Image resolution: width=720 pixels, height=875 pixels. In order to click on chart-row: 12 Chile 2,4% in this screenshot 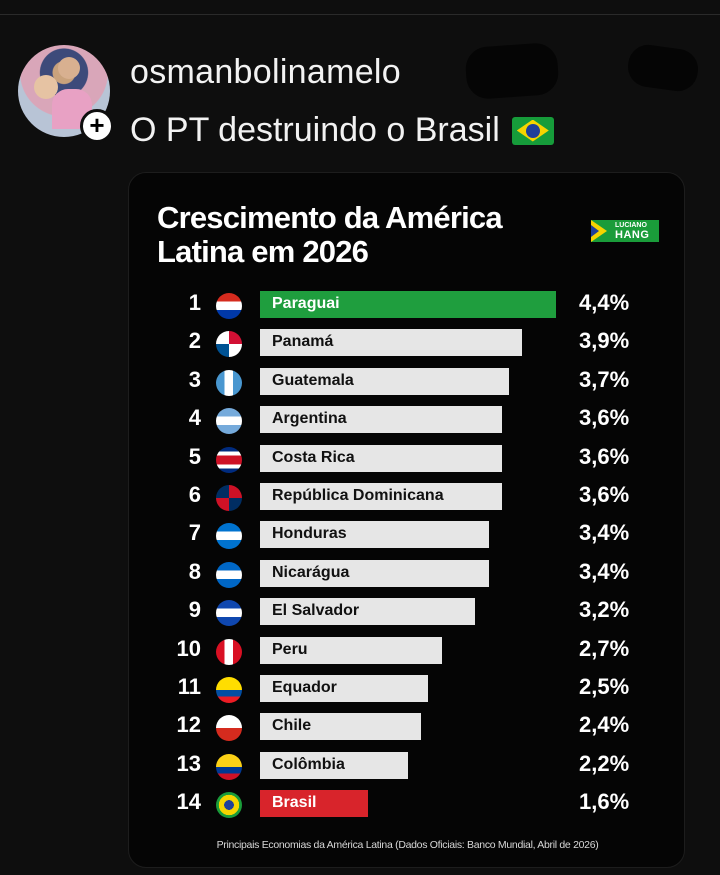, I will do `click(407, 727)`.